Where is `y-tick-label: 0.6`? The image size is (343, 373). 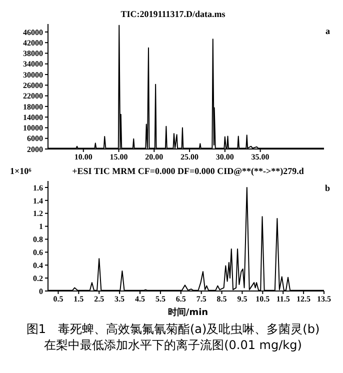
y-tick-label: 0.6 is located at coordinates (38, 253).